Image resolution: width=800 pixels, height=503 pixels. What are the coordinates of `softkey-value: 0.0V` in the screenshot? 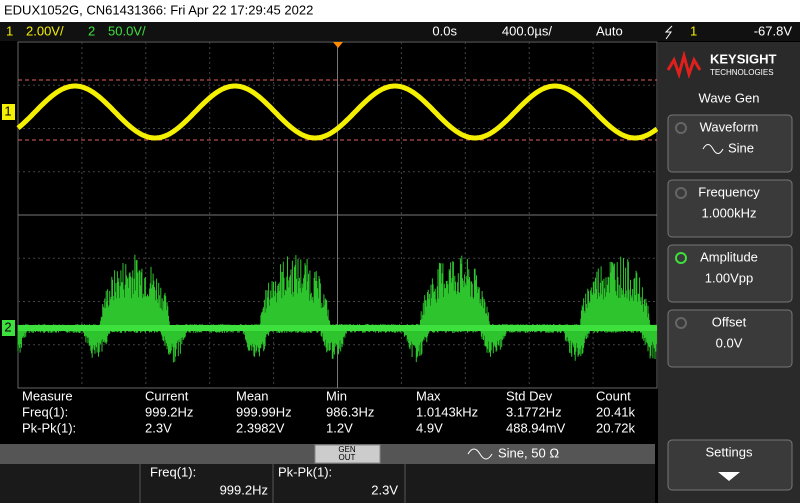 It's located at (729, 342).